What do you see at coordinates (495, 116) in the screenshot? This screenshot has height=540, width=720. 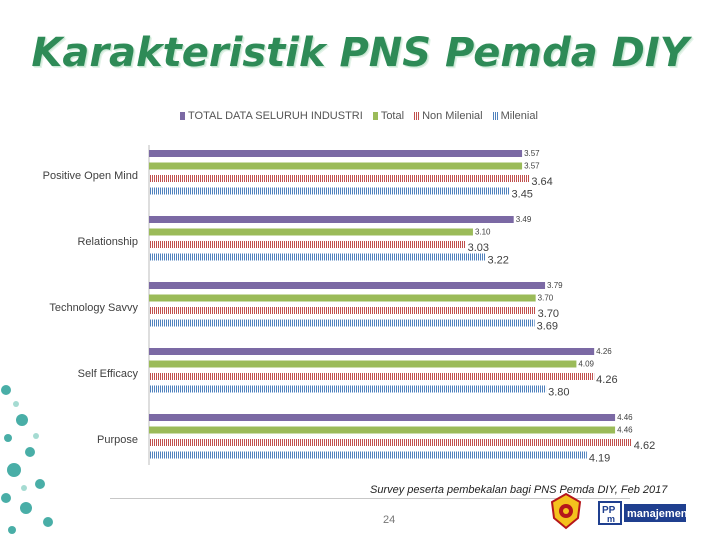 I see `legend-swatch-milenial` at bounding box center [495, 116].